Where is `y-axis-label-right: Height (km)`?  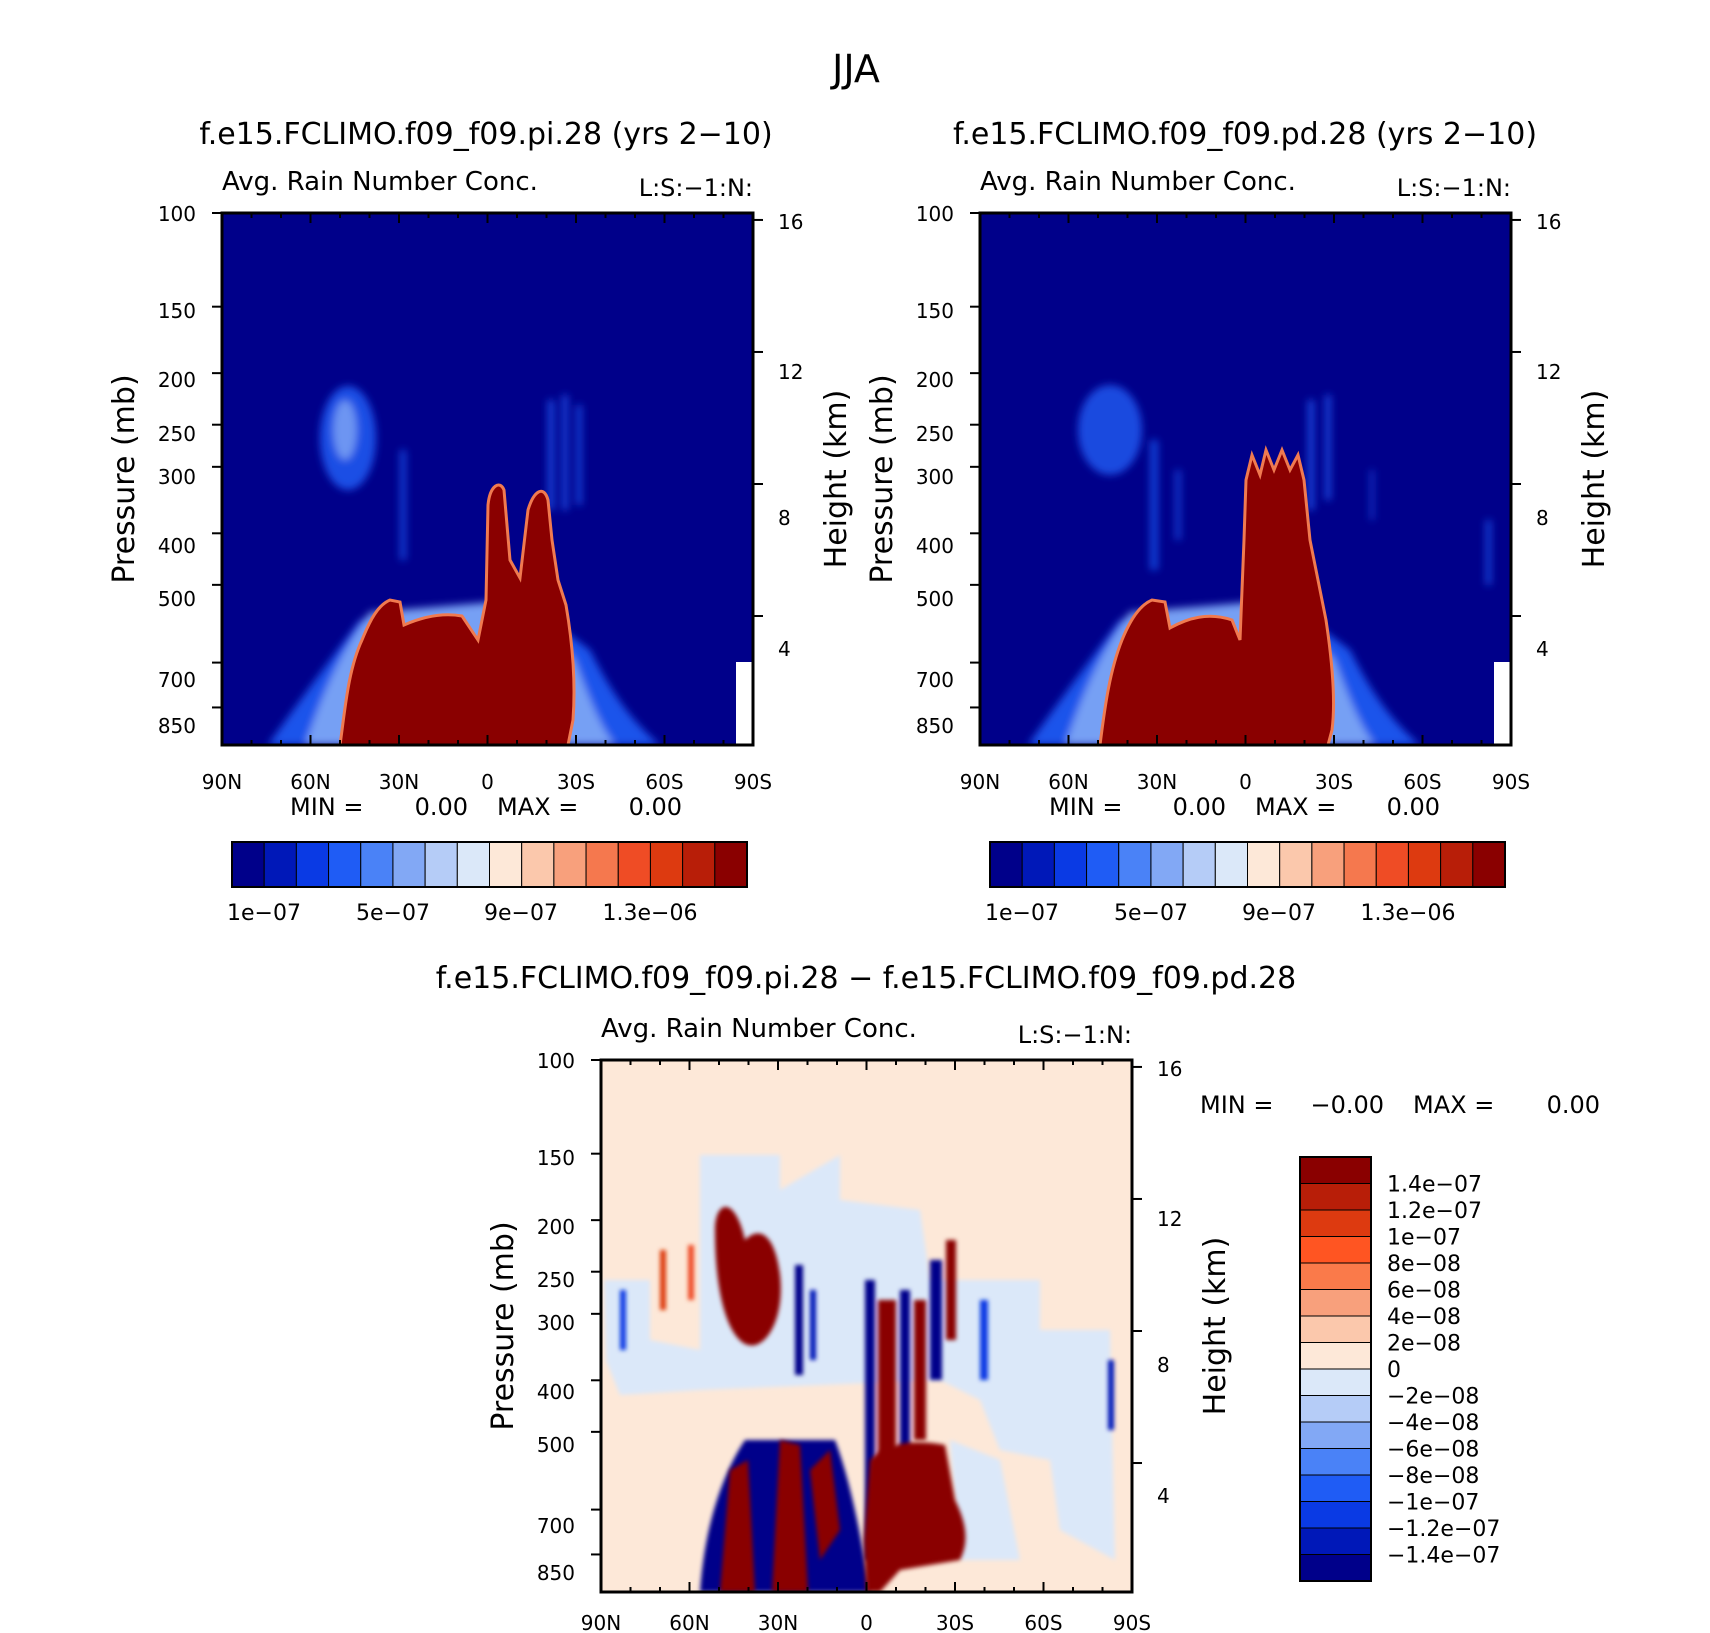
y-axis-label-right: Height (km) is located at coordinates (1215, 1326).